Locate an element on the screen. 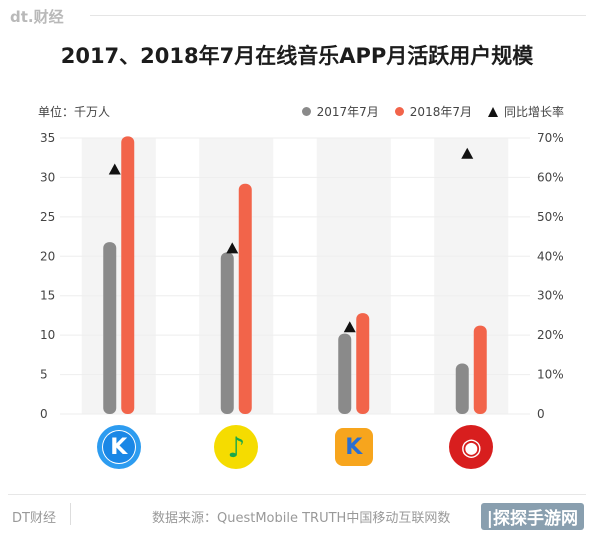 The image size is (594, 535). qqmusic-icon: ♪ is located at coordinates (236, 447).